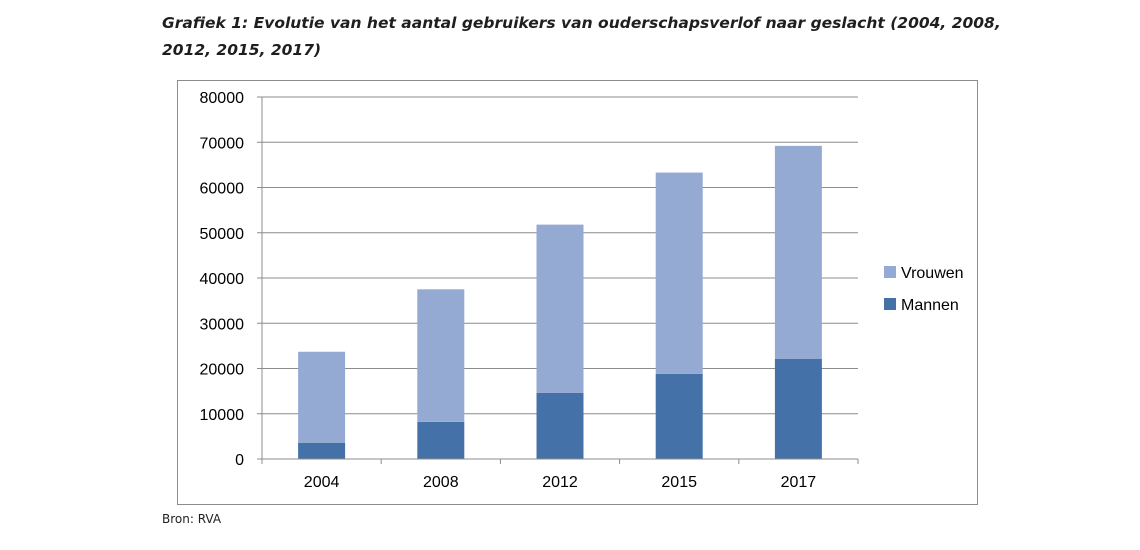 Image resolution: width=1140 pixels, height=550 pixels. I want to click on bar-vrouwen-2004, so click(322, 397).